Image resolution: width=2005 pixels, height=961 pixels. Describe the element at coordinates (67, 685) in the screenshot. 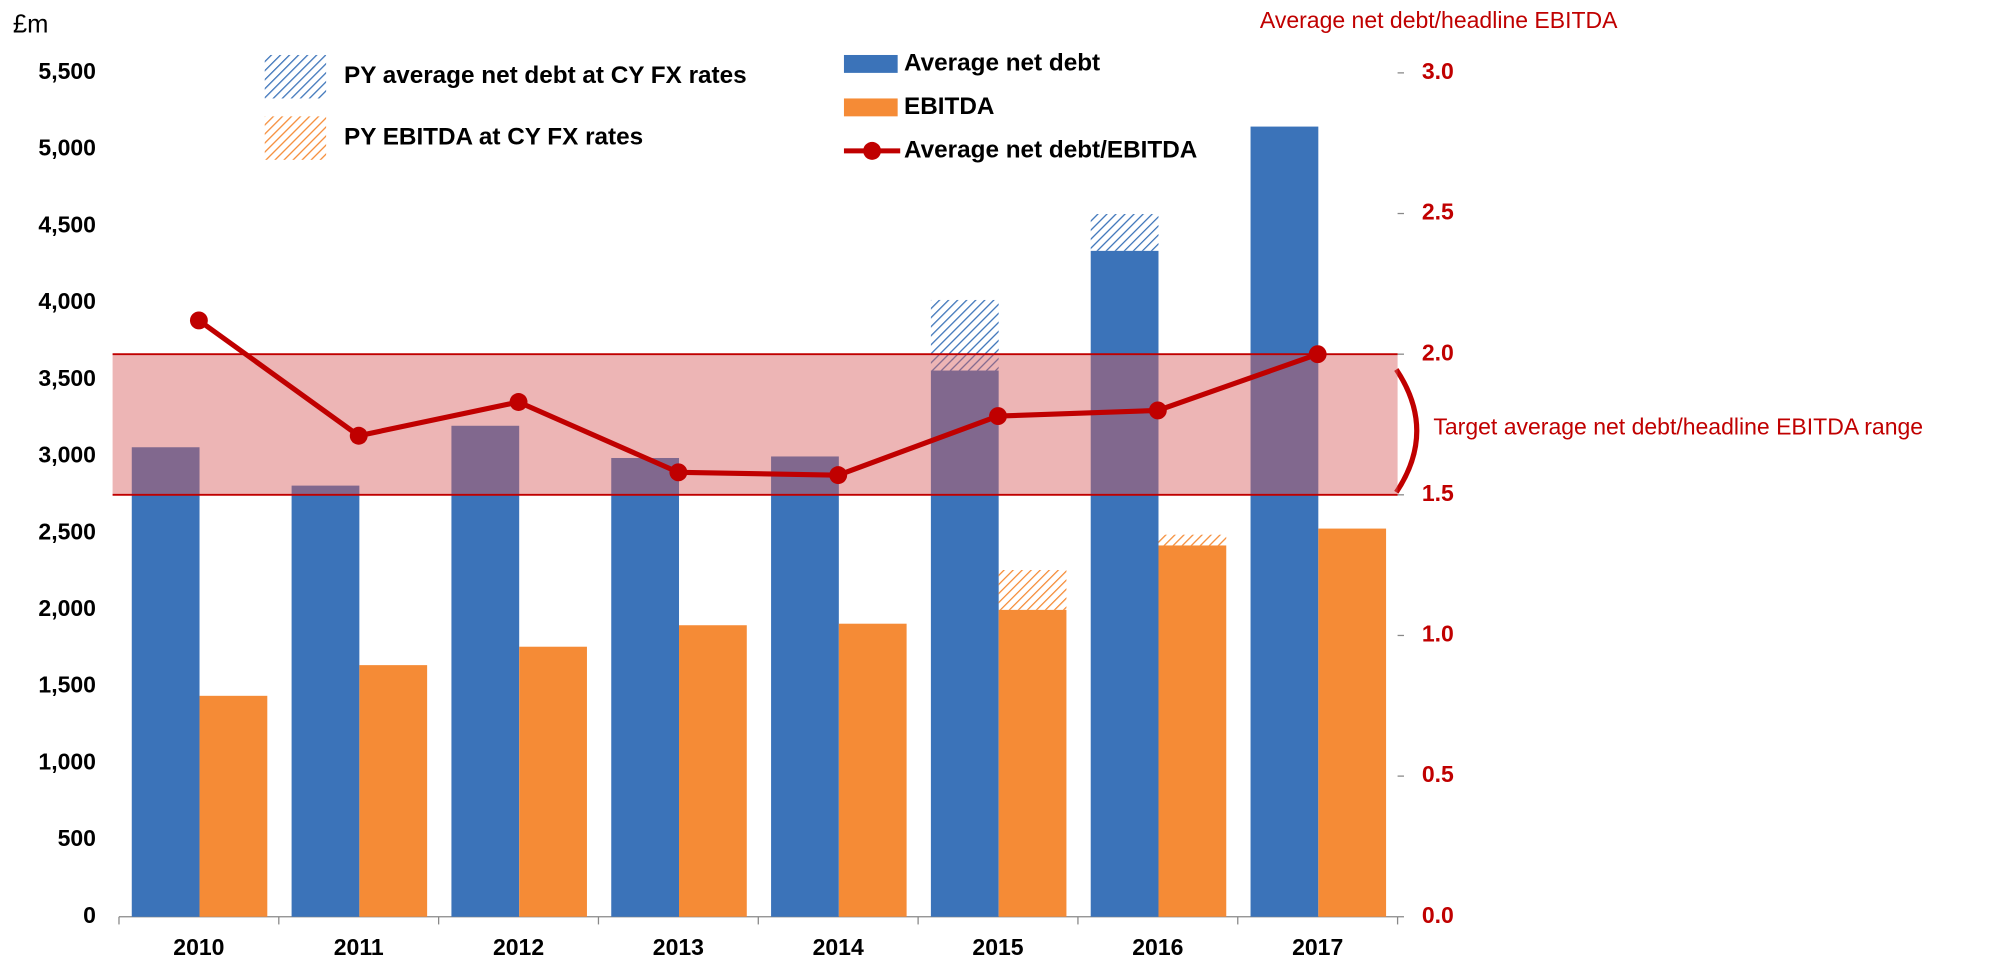

I see `y-tick-label: 1,500` at that location.